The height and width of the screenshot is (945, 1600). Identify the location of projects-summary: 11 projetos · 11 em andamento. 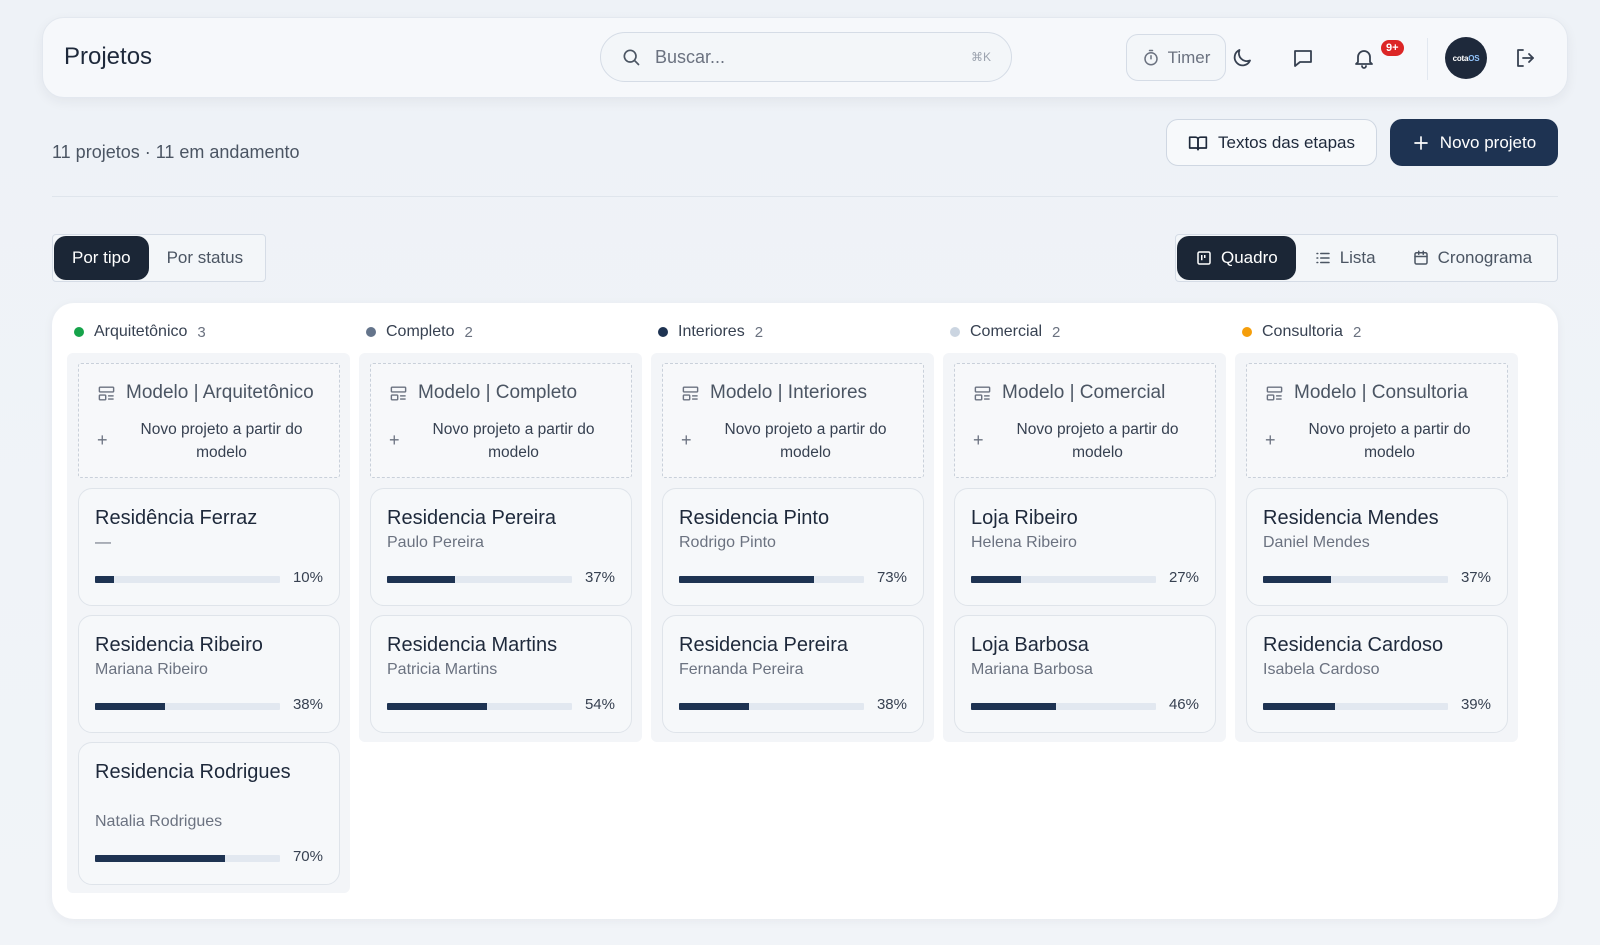
(176, 152).